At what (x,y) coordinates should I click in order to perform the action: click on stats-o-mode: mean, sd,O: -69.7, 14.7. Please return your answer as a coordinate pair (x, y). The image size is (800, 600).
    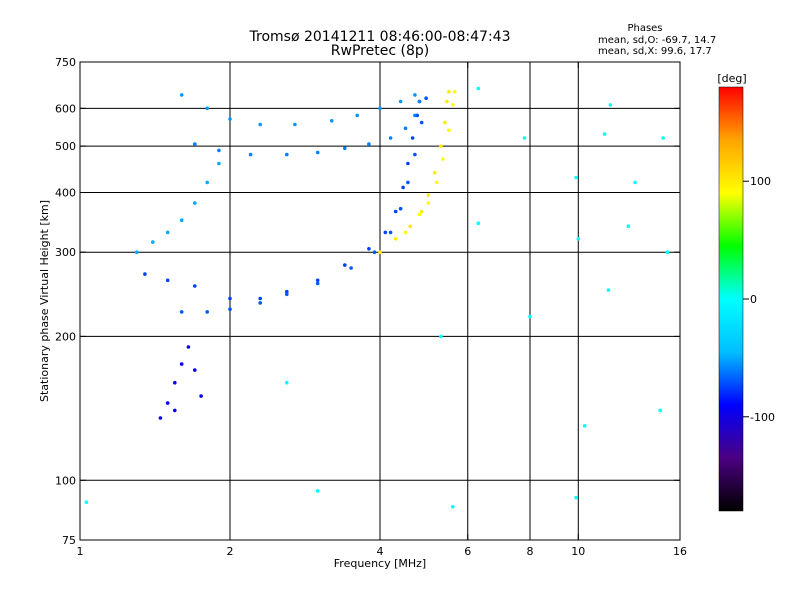
    Looking at the image, I should click on (657, 40).